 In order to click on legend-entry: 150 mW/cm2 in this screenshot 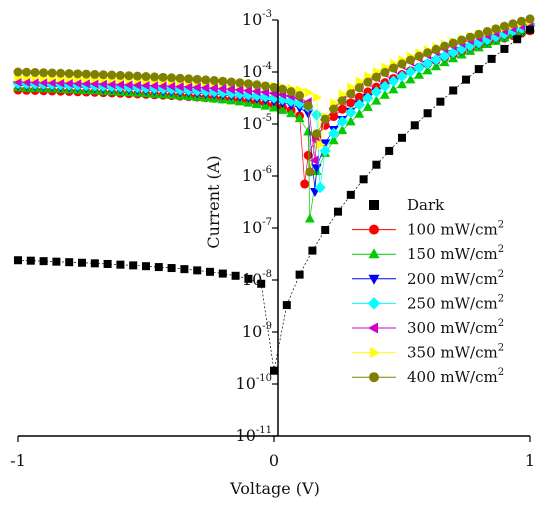, I will do `click(428, 253)`.